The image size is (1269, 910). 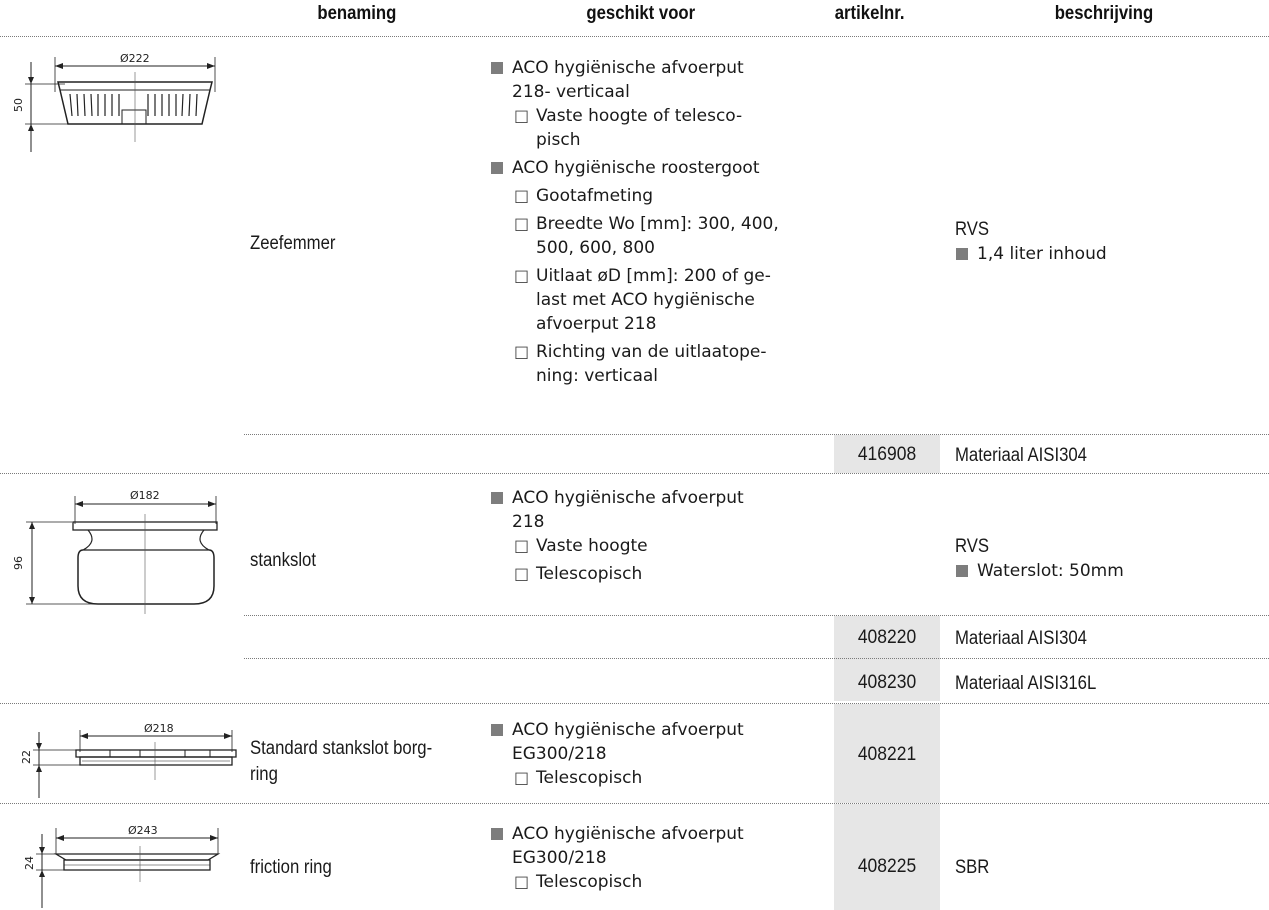 What do you see at coordinates (18, 105) in the screenshot?
I see `dim-height-zeefemmer: 50` at bounding box center [18, 105].